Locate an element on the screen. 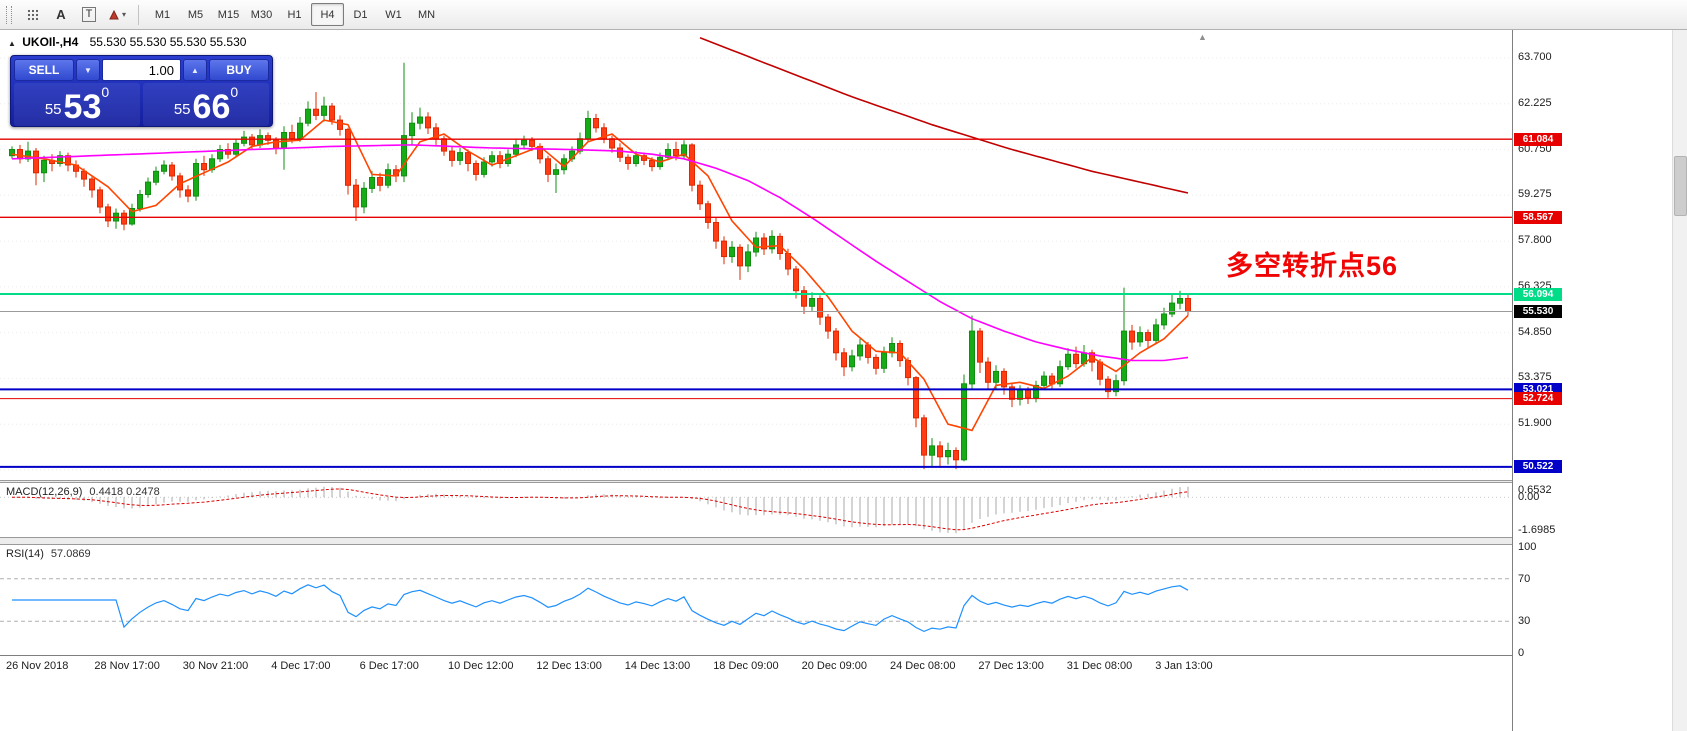 The height and width of the screenshot is (731, 1687). price-level-badge: 61.084 is located at coordinates (1538, 139).